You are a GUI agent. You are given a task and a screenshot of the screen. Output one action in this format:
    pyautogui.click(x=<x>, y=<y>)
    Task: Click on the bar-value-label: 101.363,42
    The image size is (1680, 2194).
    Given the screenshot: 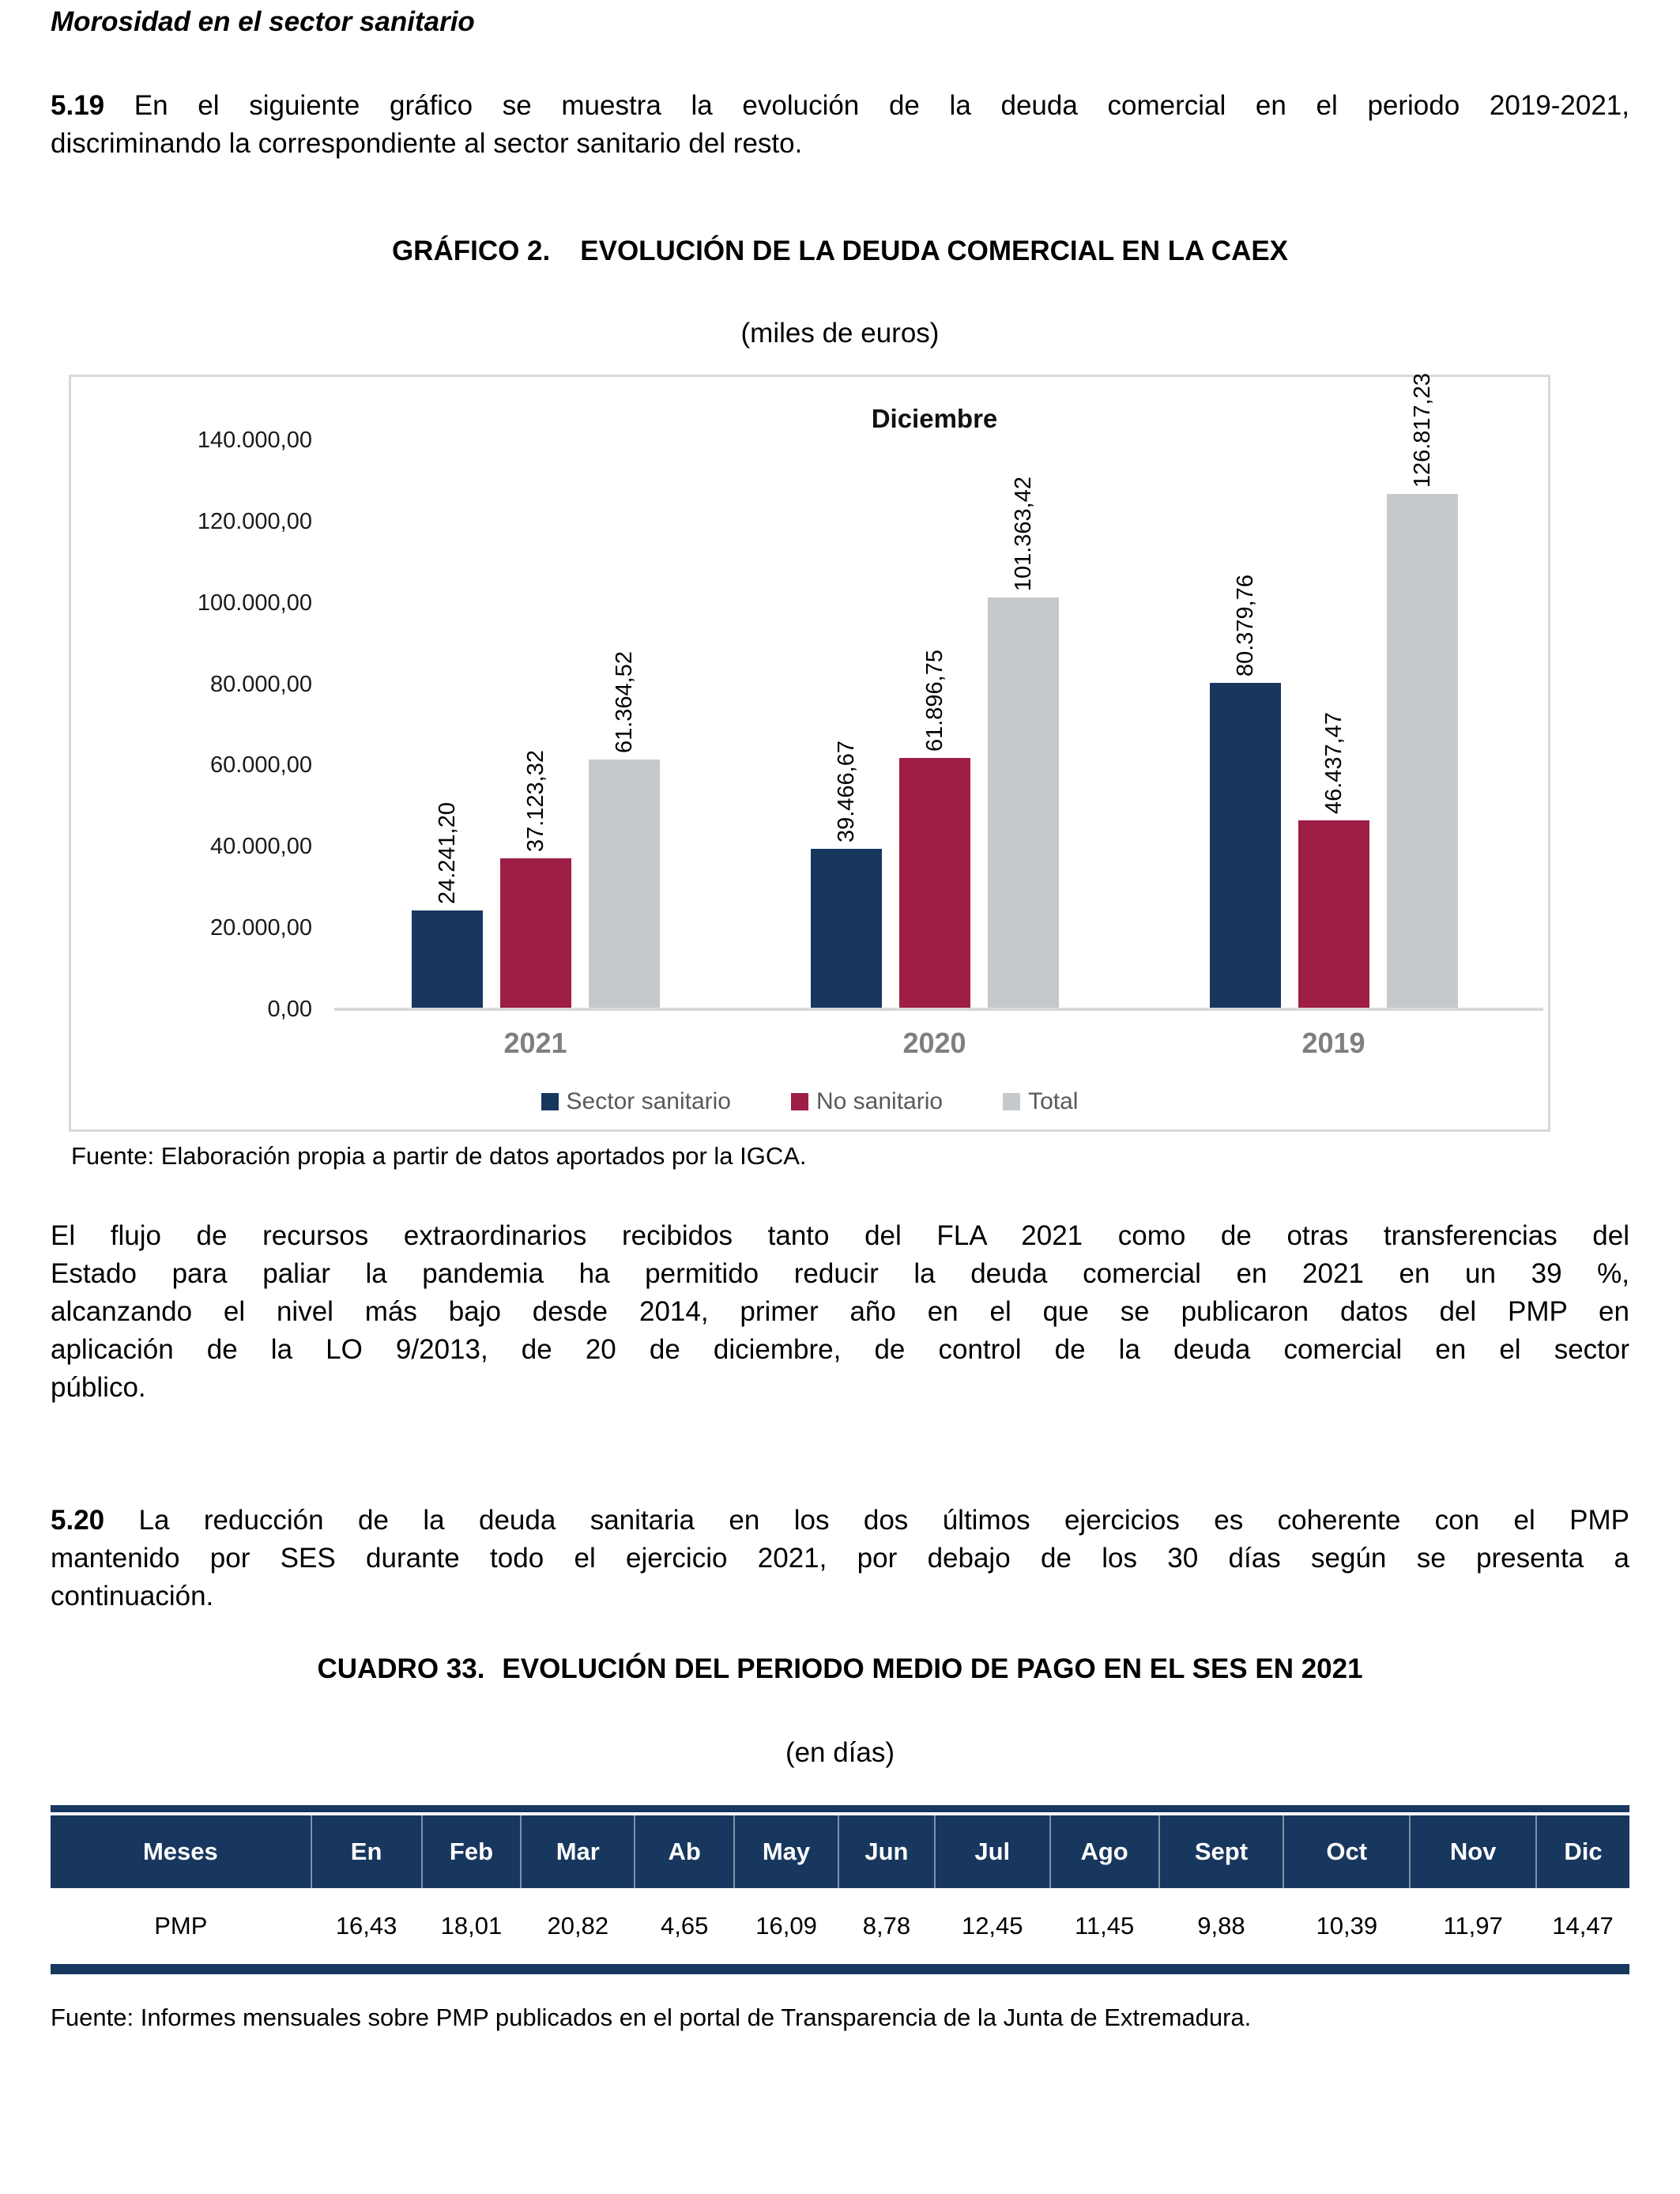 What is the action you would take?
    pyautogui.click(x=1023, y=533)
    